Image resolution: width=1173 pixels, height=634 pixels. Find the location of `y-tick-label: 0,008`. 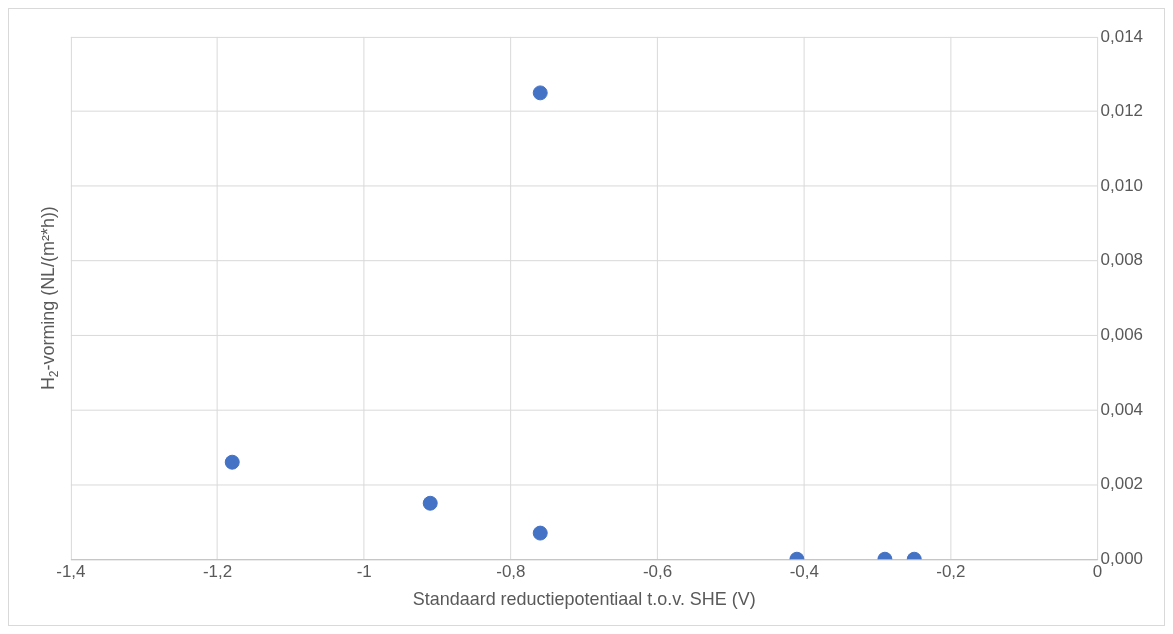

y-tick-label: 0,008 is located at coordinates (1121, 260).